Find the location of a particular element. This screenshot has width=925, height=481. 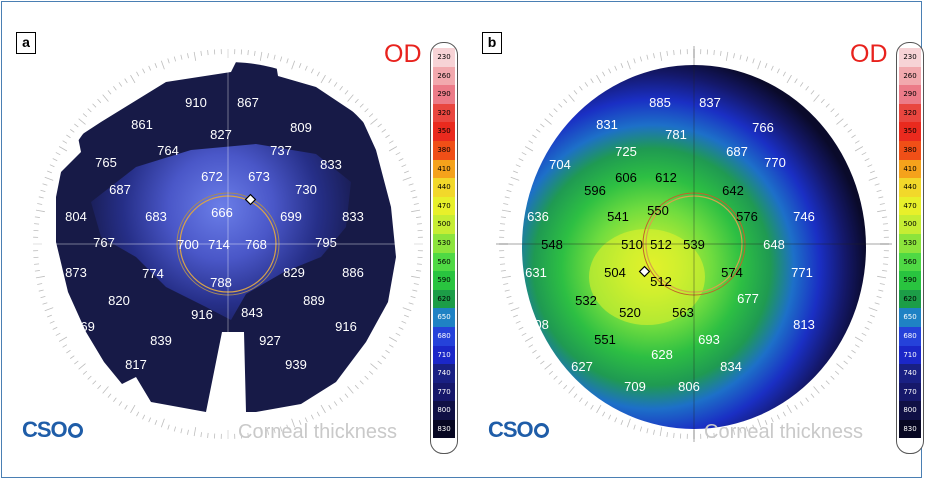

thickness-value: 867 is located at coordinates (248, 102).